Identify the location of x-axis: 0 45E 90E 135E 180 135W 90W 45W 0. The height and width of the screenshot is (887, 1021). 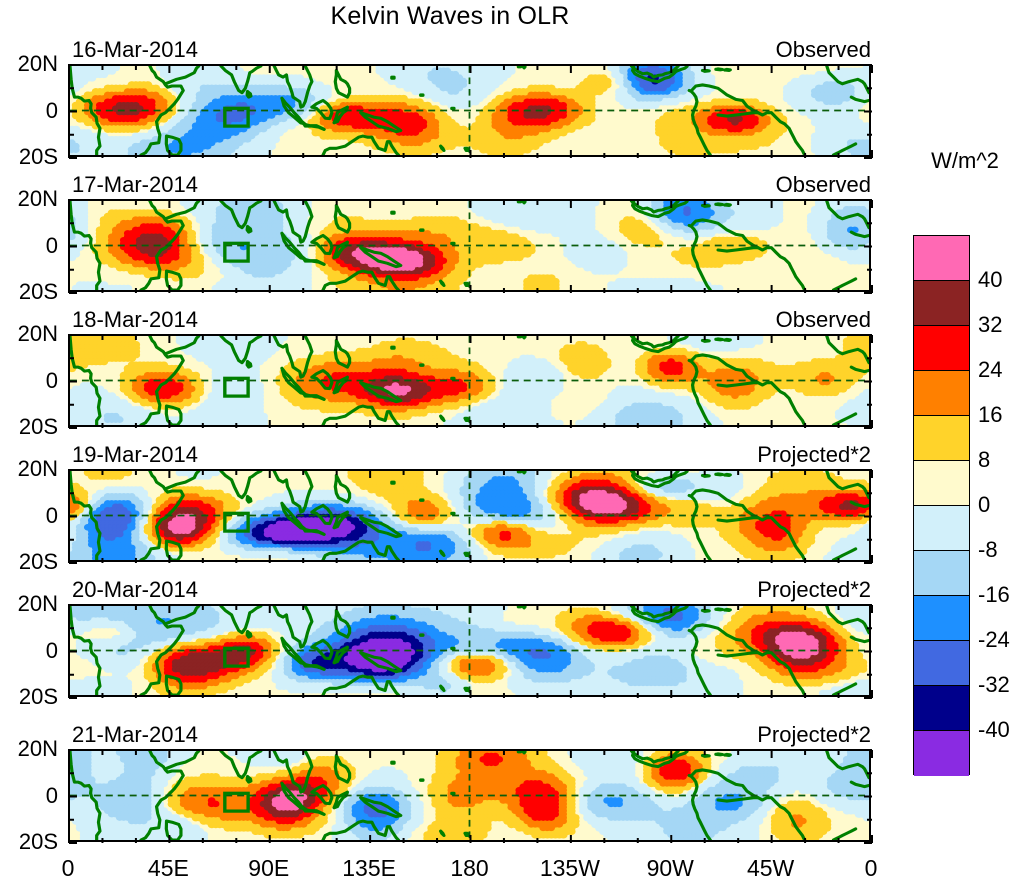
(470, 870).